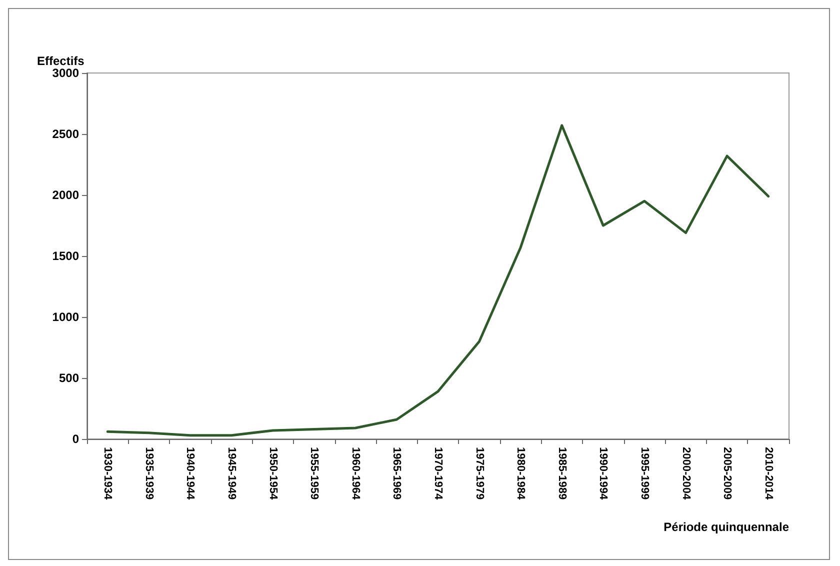 The image size is (840, 566). Describe the element at coordinates (727, 527) in the screenshot. I see `x-axis-title: Période quinquennale` at that location.